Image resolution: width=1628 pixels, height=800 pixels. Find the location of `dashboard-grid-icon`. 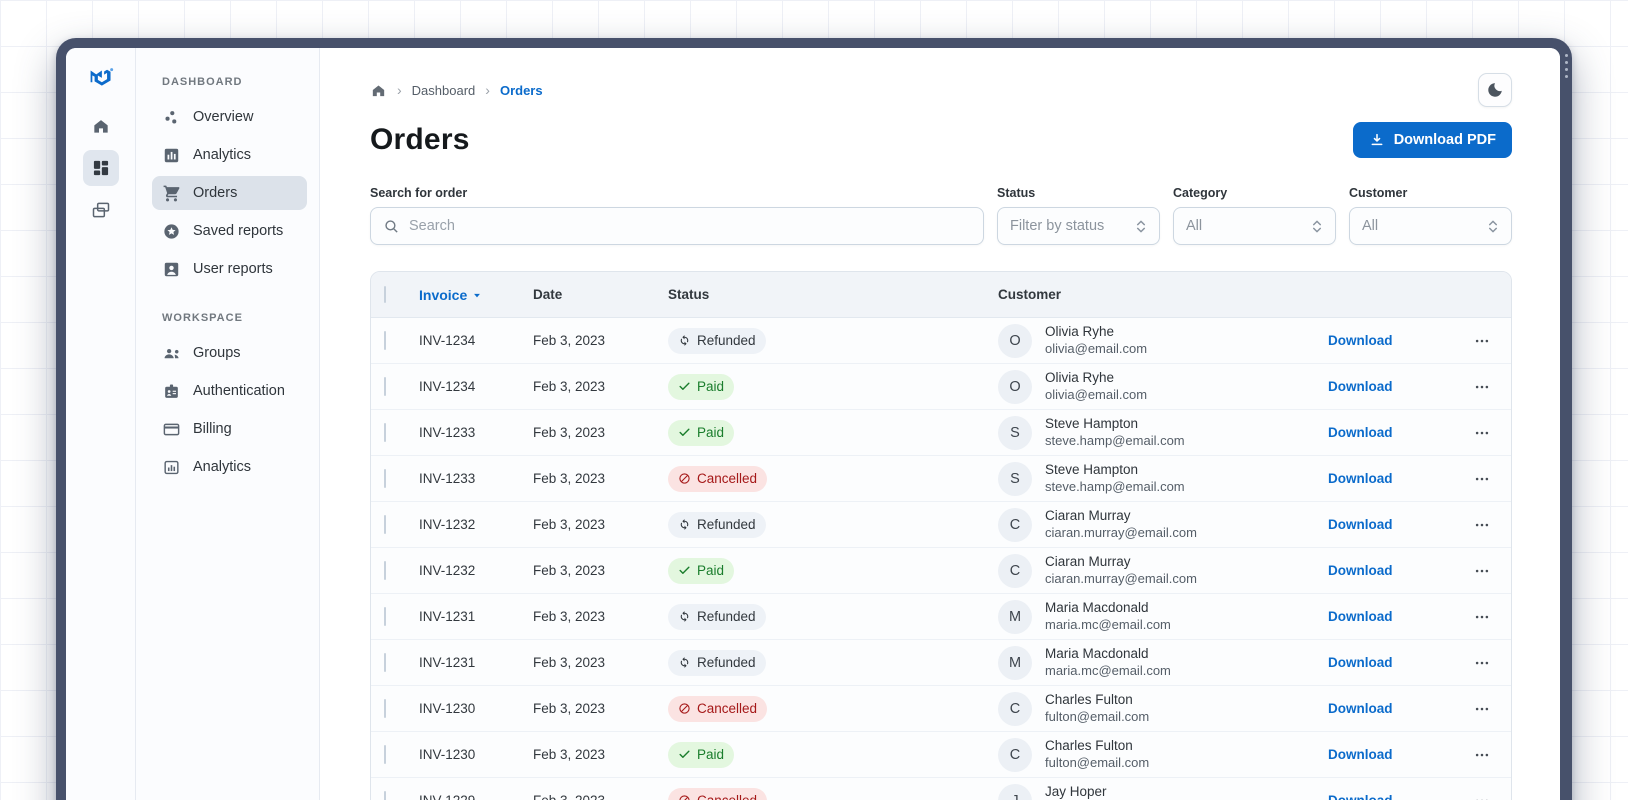

dashboard-grid-icon is located at coordinates (100, 168).